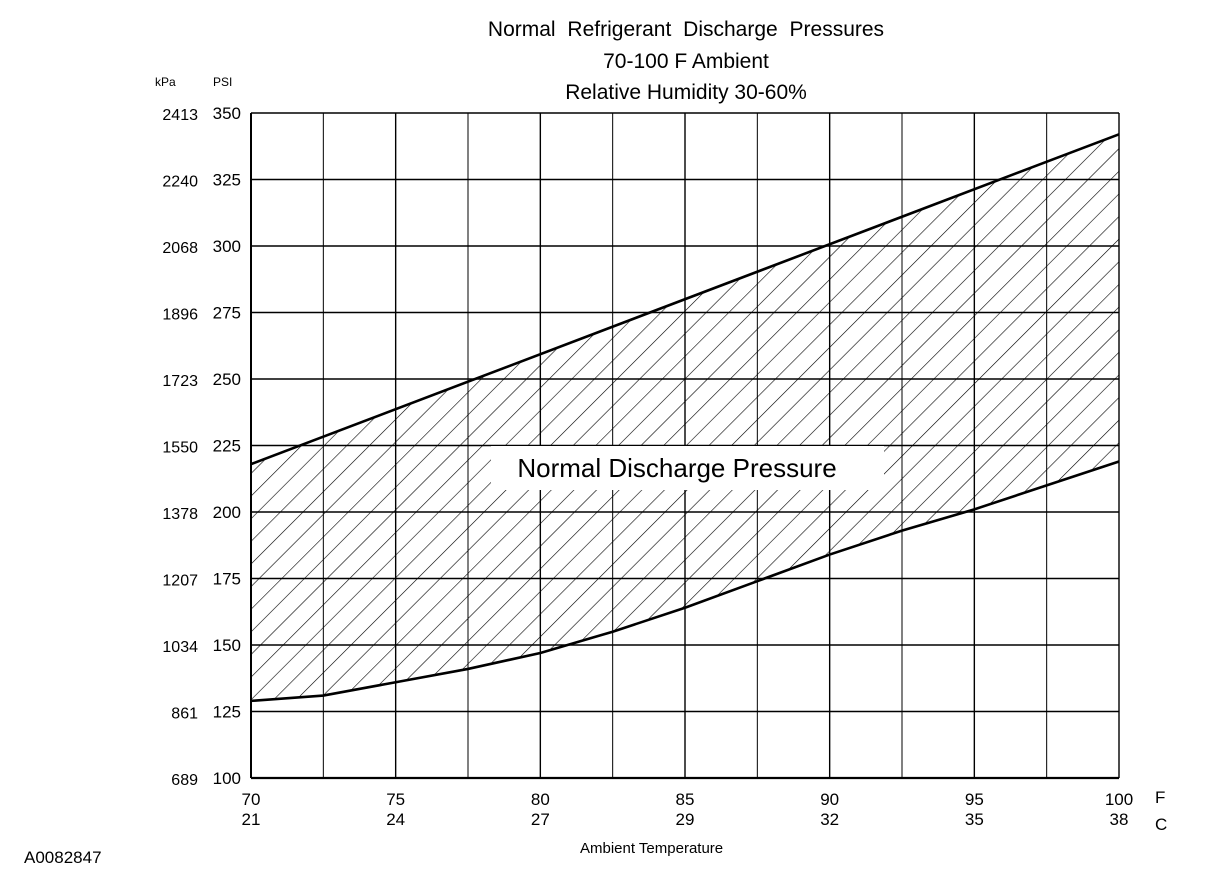  I want to click on y-tick-label-psi: 350, so click(227, 113).